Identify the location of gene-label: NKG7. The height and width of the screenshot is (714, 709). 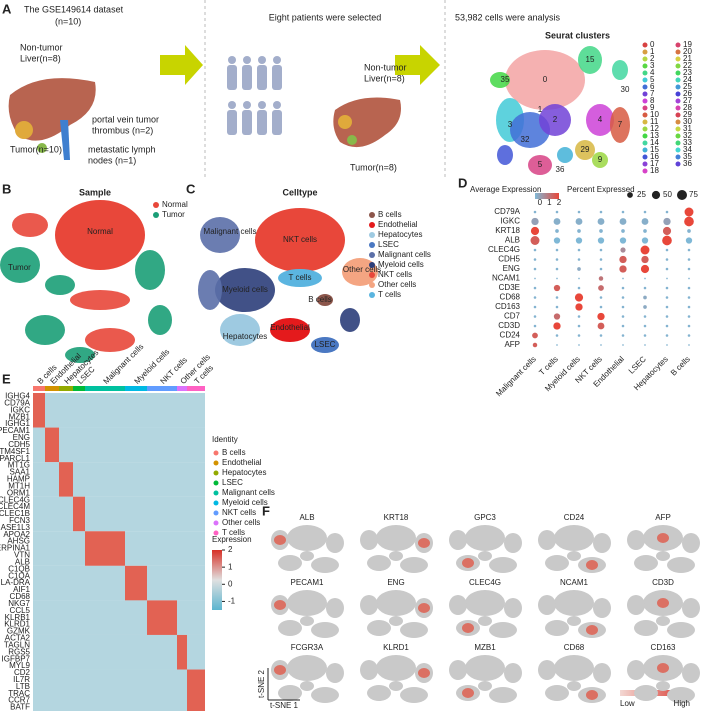
(19, 603).